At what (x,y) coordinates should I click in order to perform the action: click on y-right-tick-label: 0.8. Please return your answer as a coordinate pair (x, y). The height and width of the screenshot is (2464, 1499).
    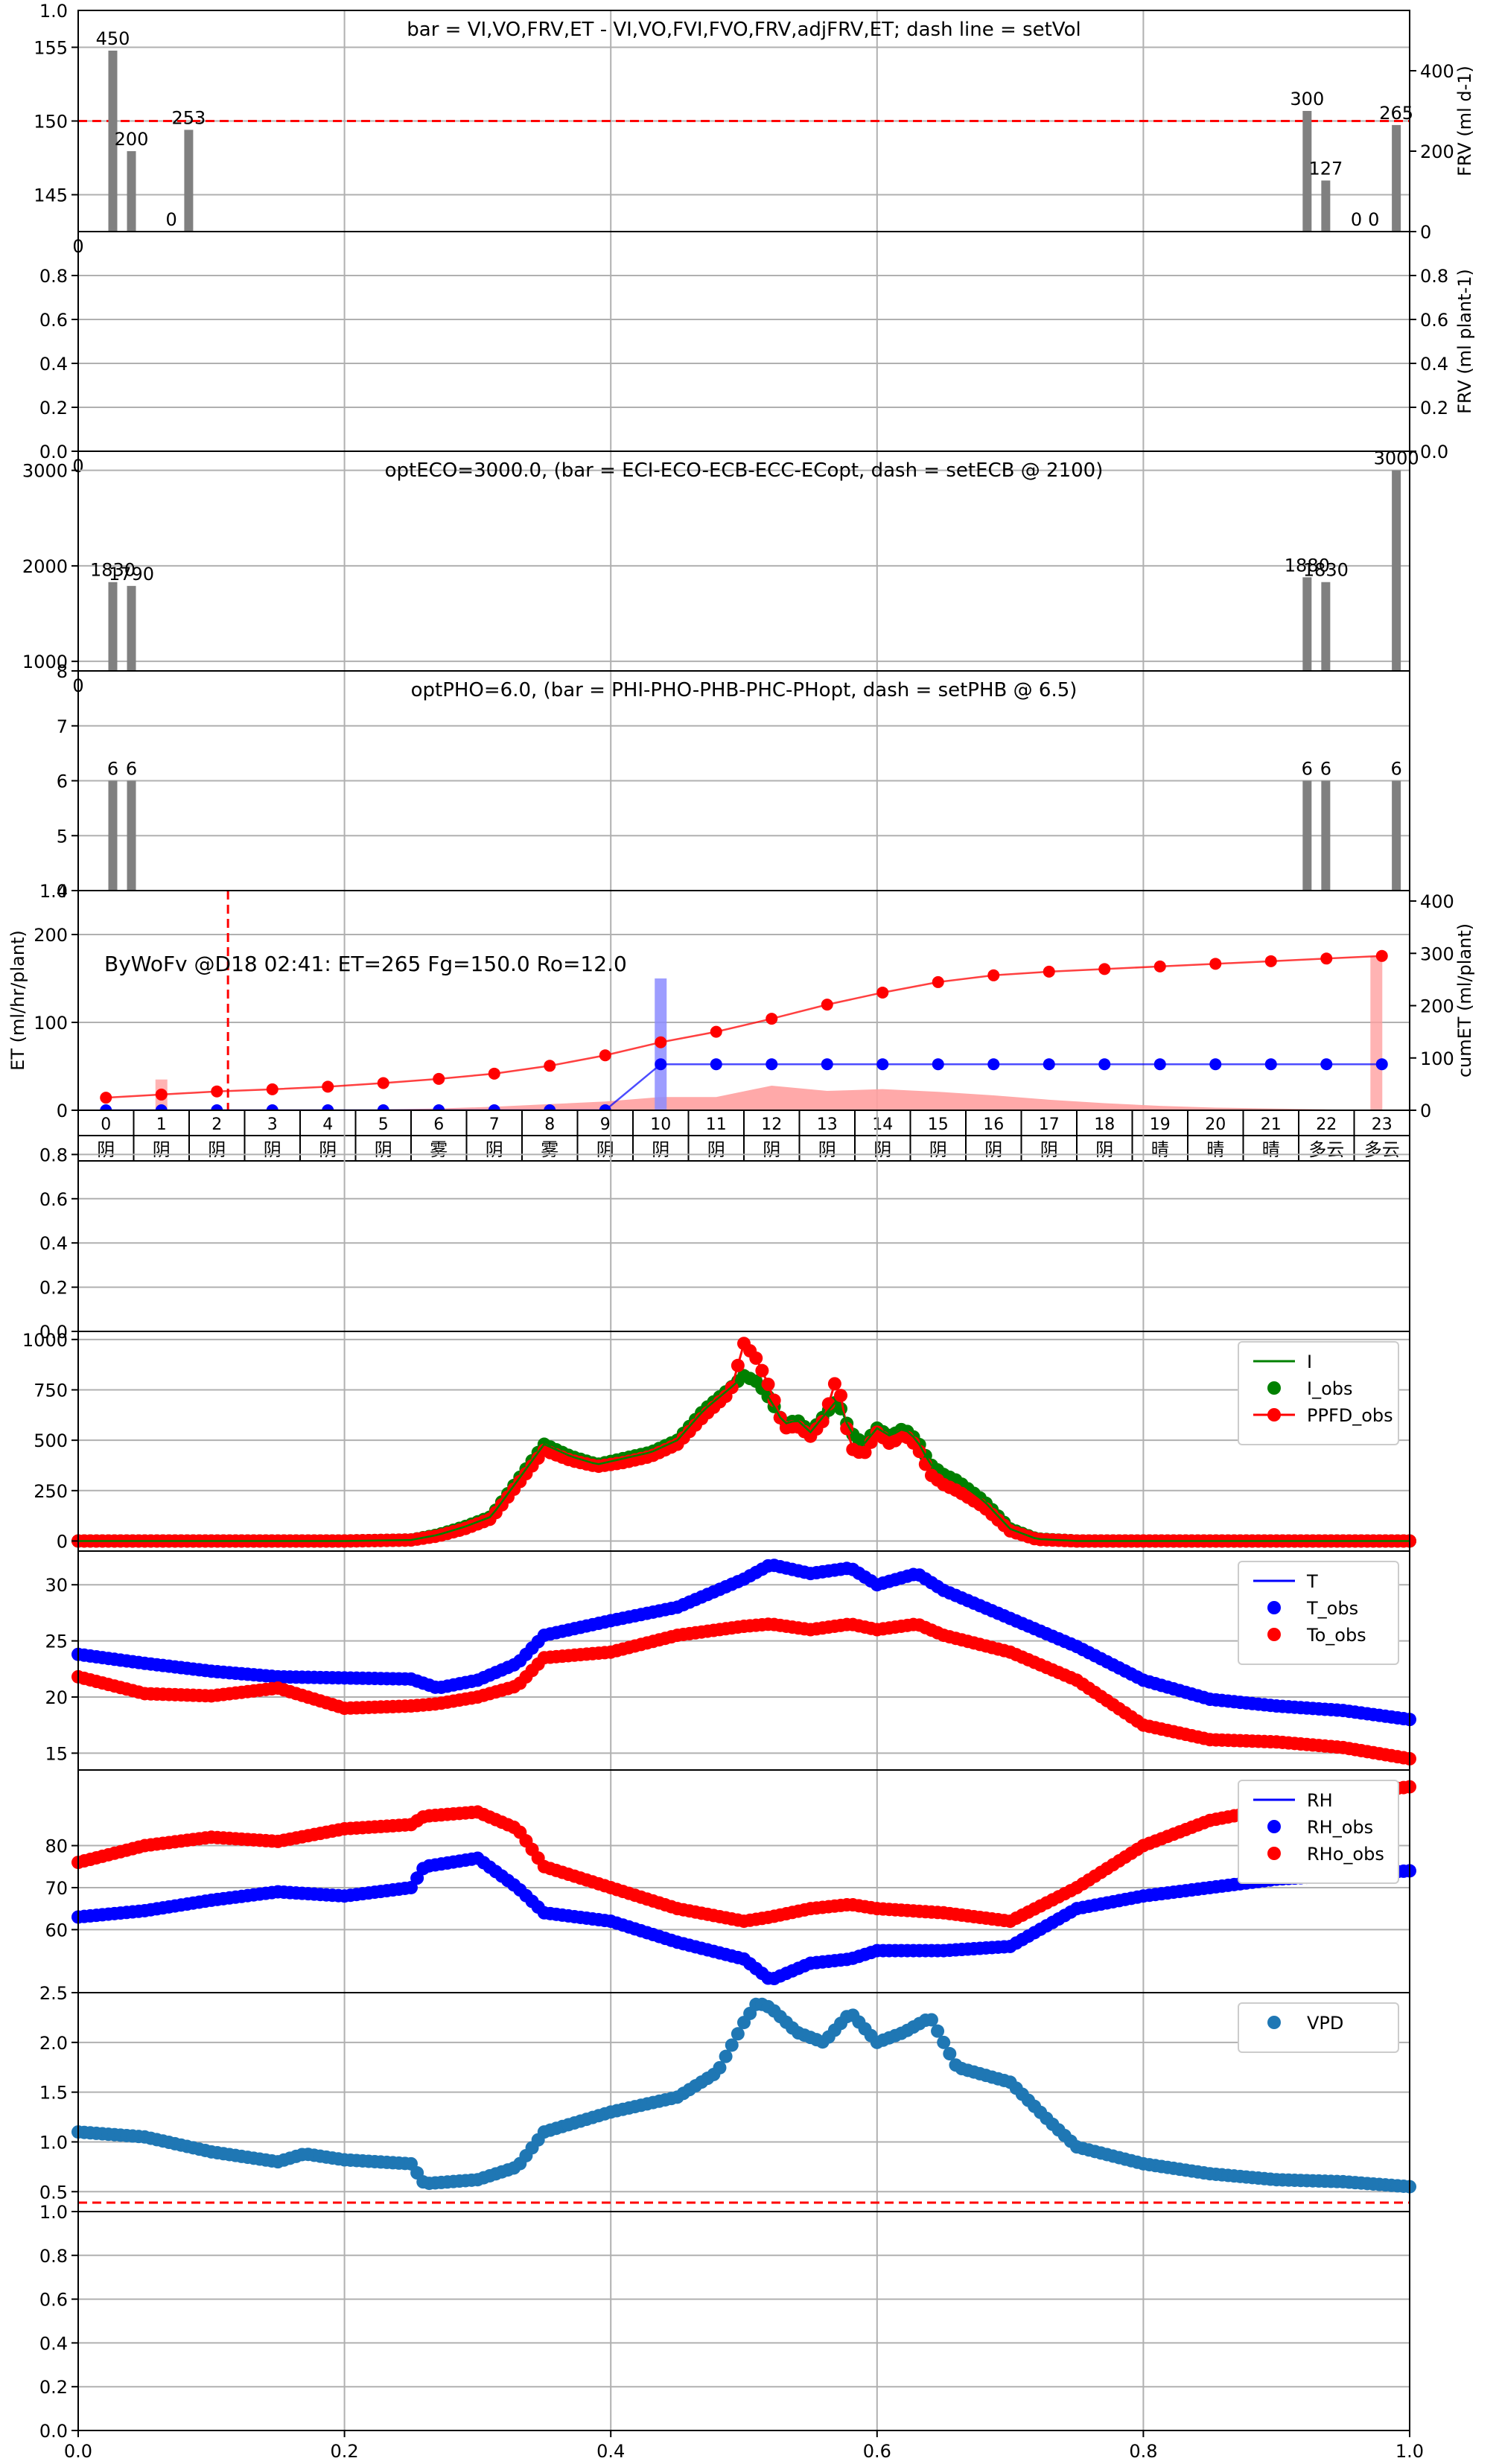
    Looking at the image, I should click on (1434, 276).